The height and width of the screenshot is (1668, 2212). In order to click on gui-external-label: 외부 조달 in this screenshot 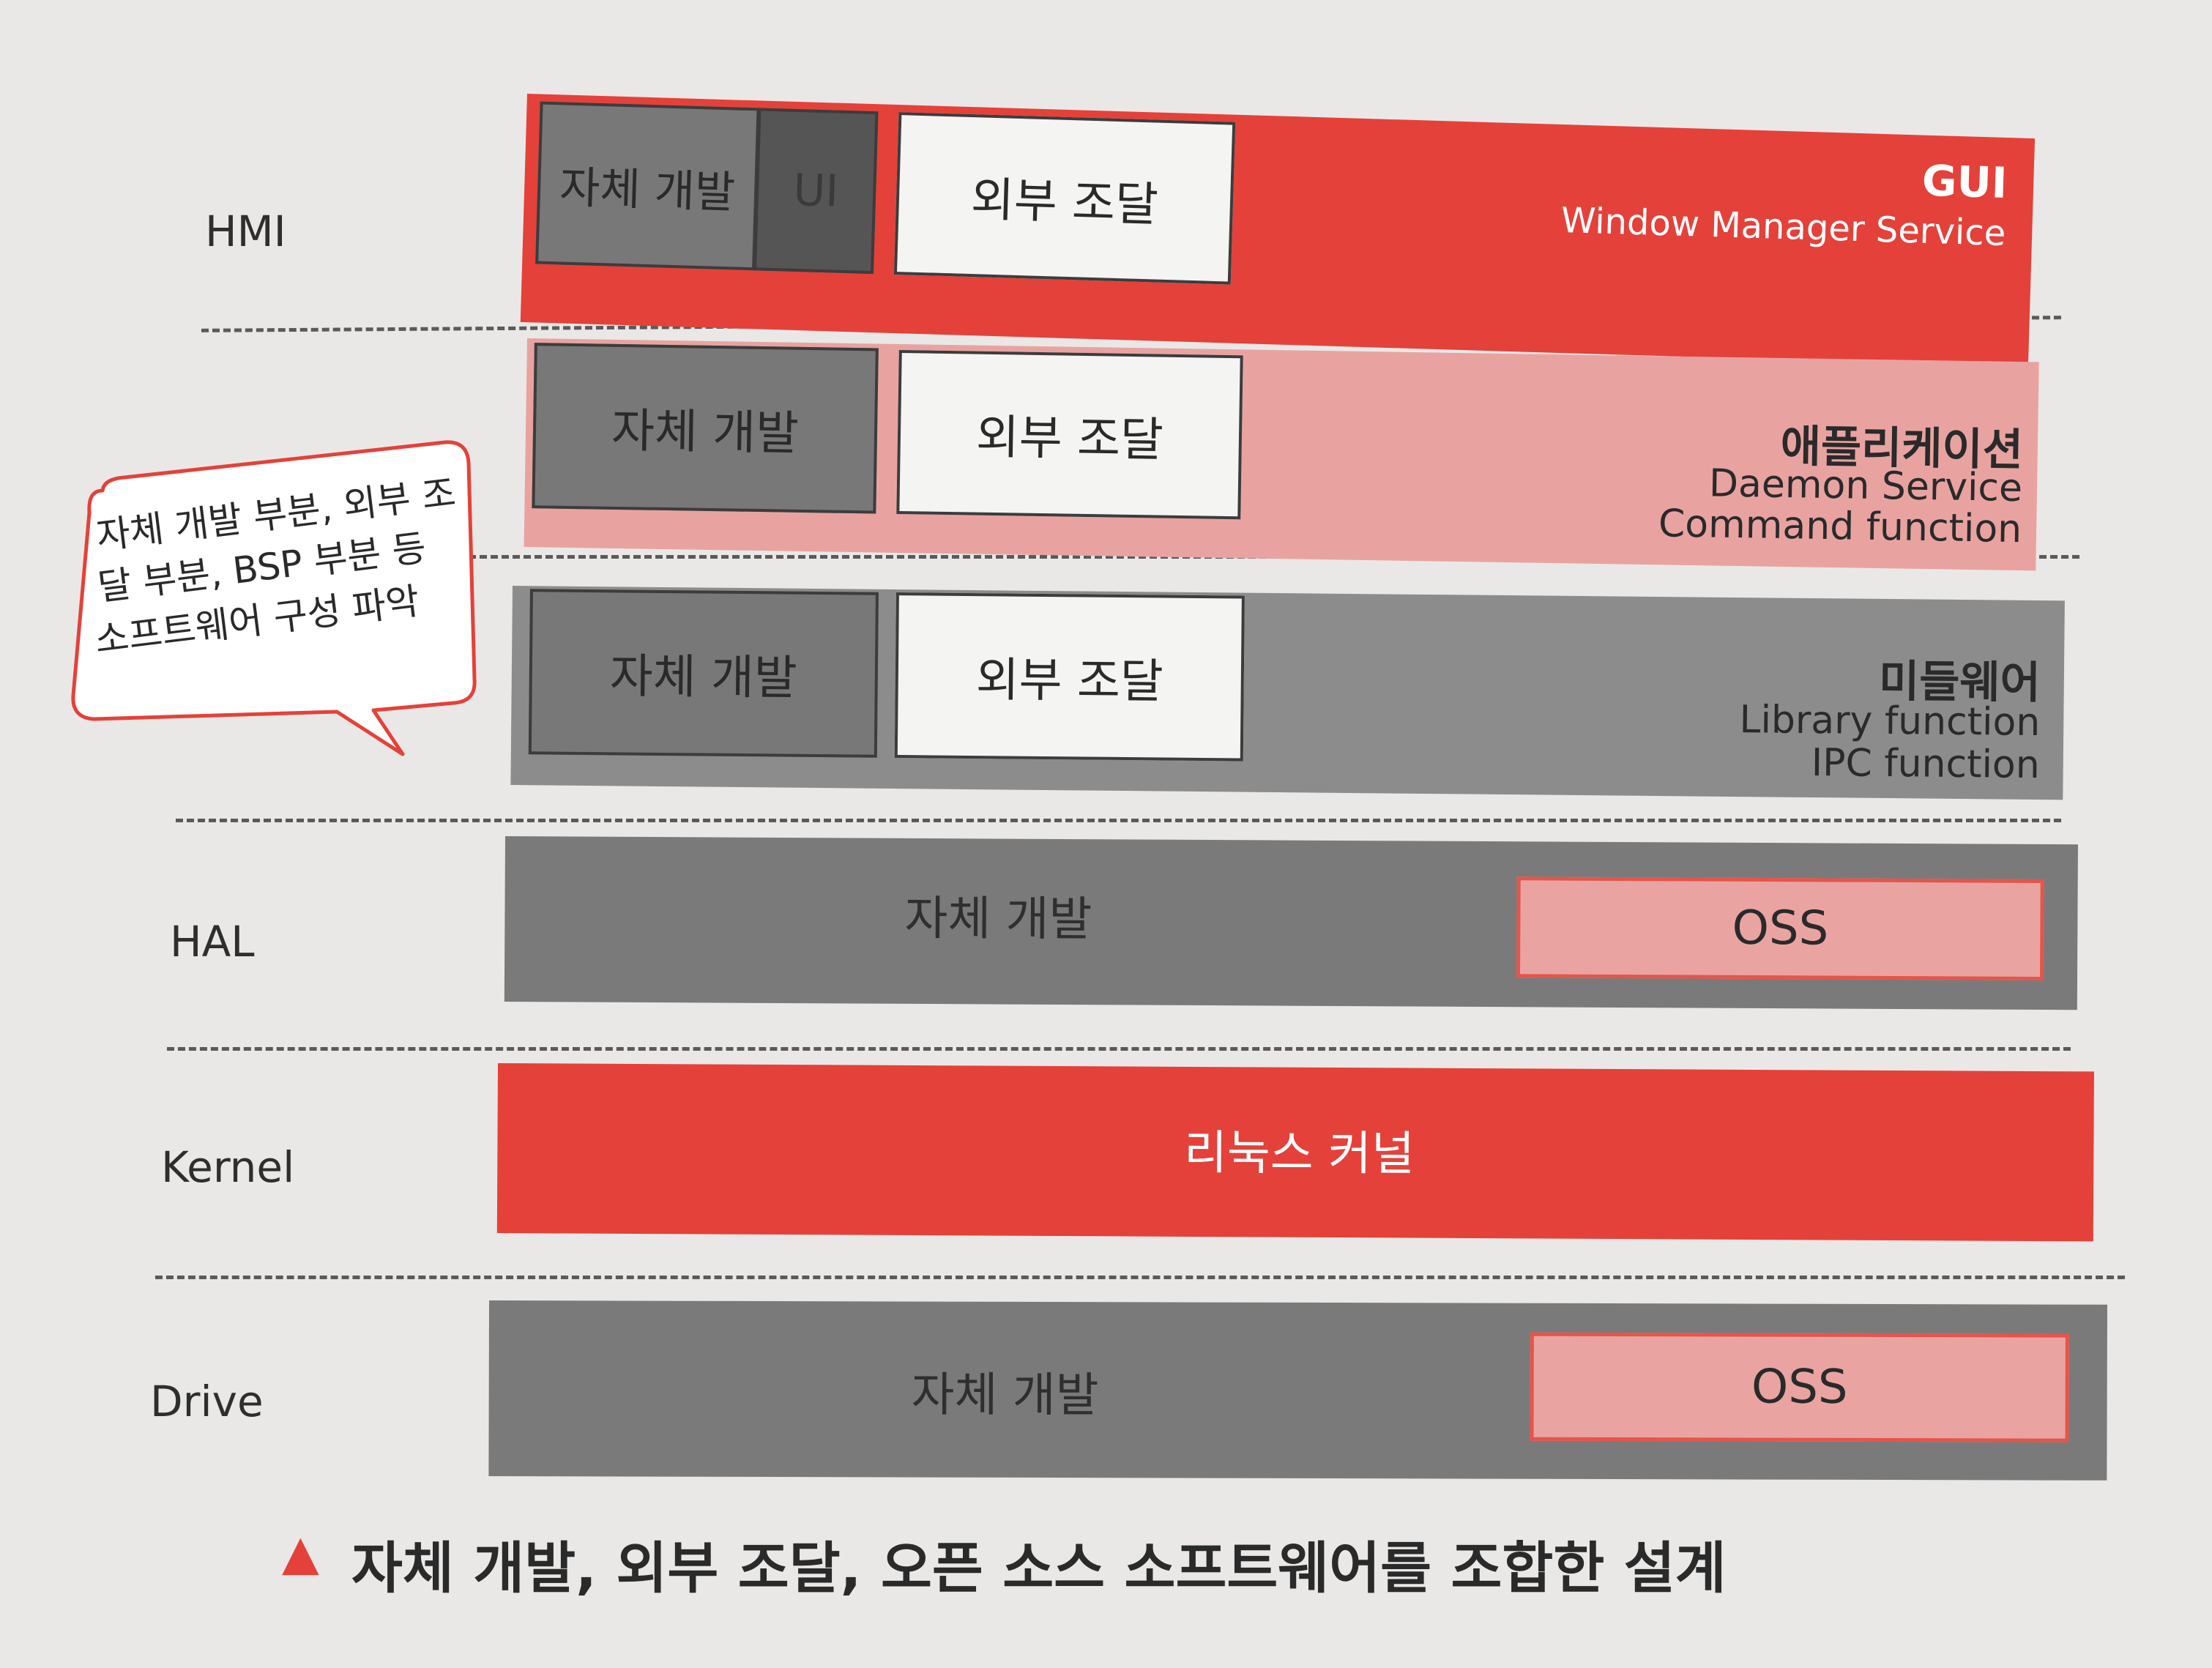, I will do `click(1064, 203)`.